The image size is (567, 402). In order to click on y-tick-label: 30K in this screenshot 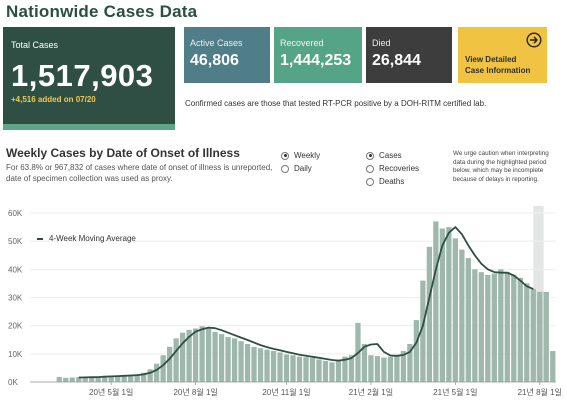, I will do `click(15, 298)`.